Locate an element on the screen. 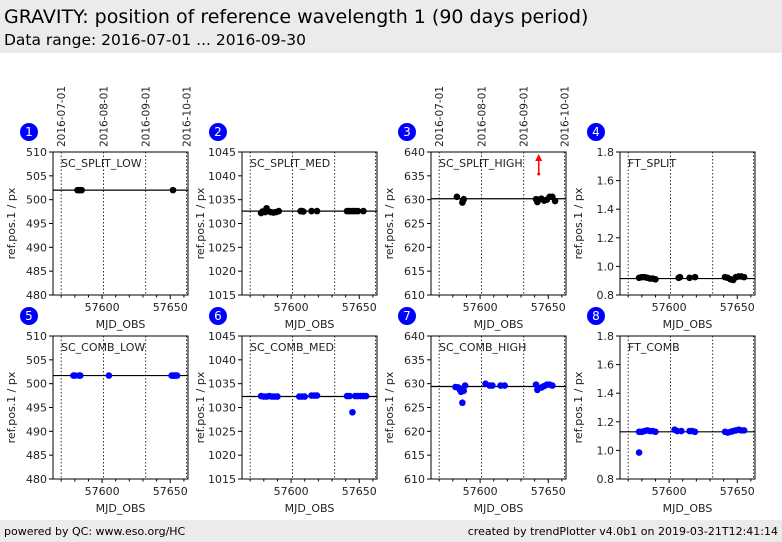 This screenshot has width=782, height=542. y-tick-label: 1040 is located at coordinates (222, 176).